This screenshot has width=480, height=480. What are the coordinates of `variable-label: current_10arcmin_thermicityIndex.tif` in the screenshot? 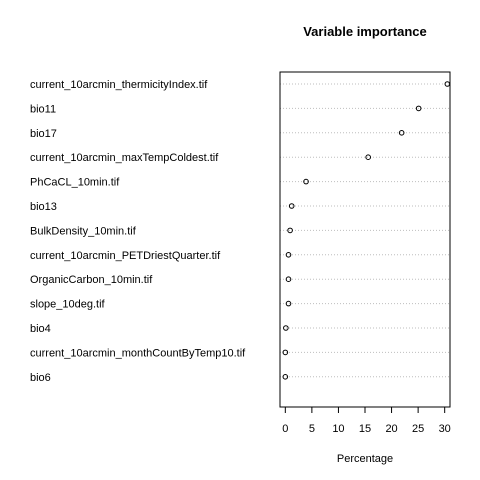 It's located at (119, 85).